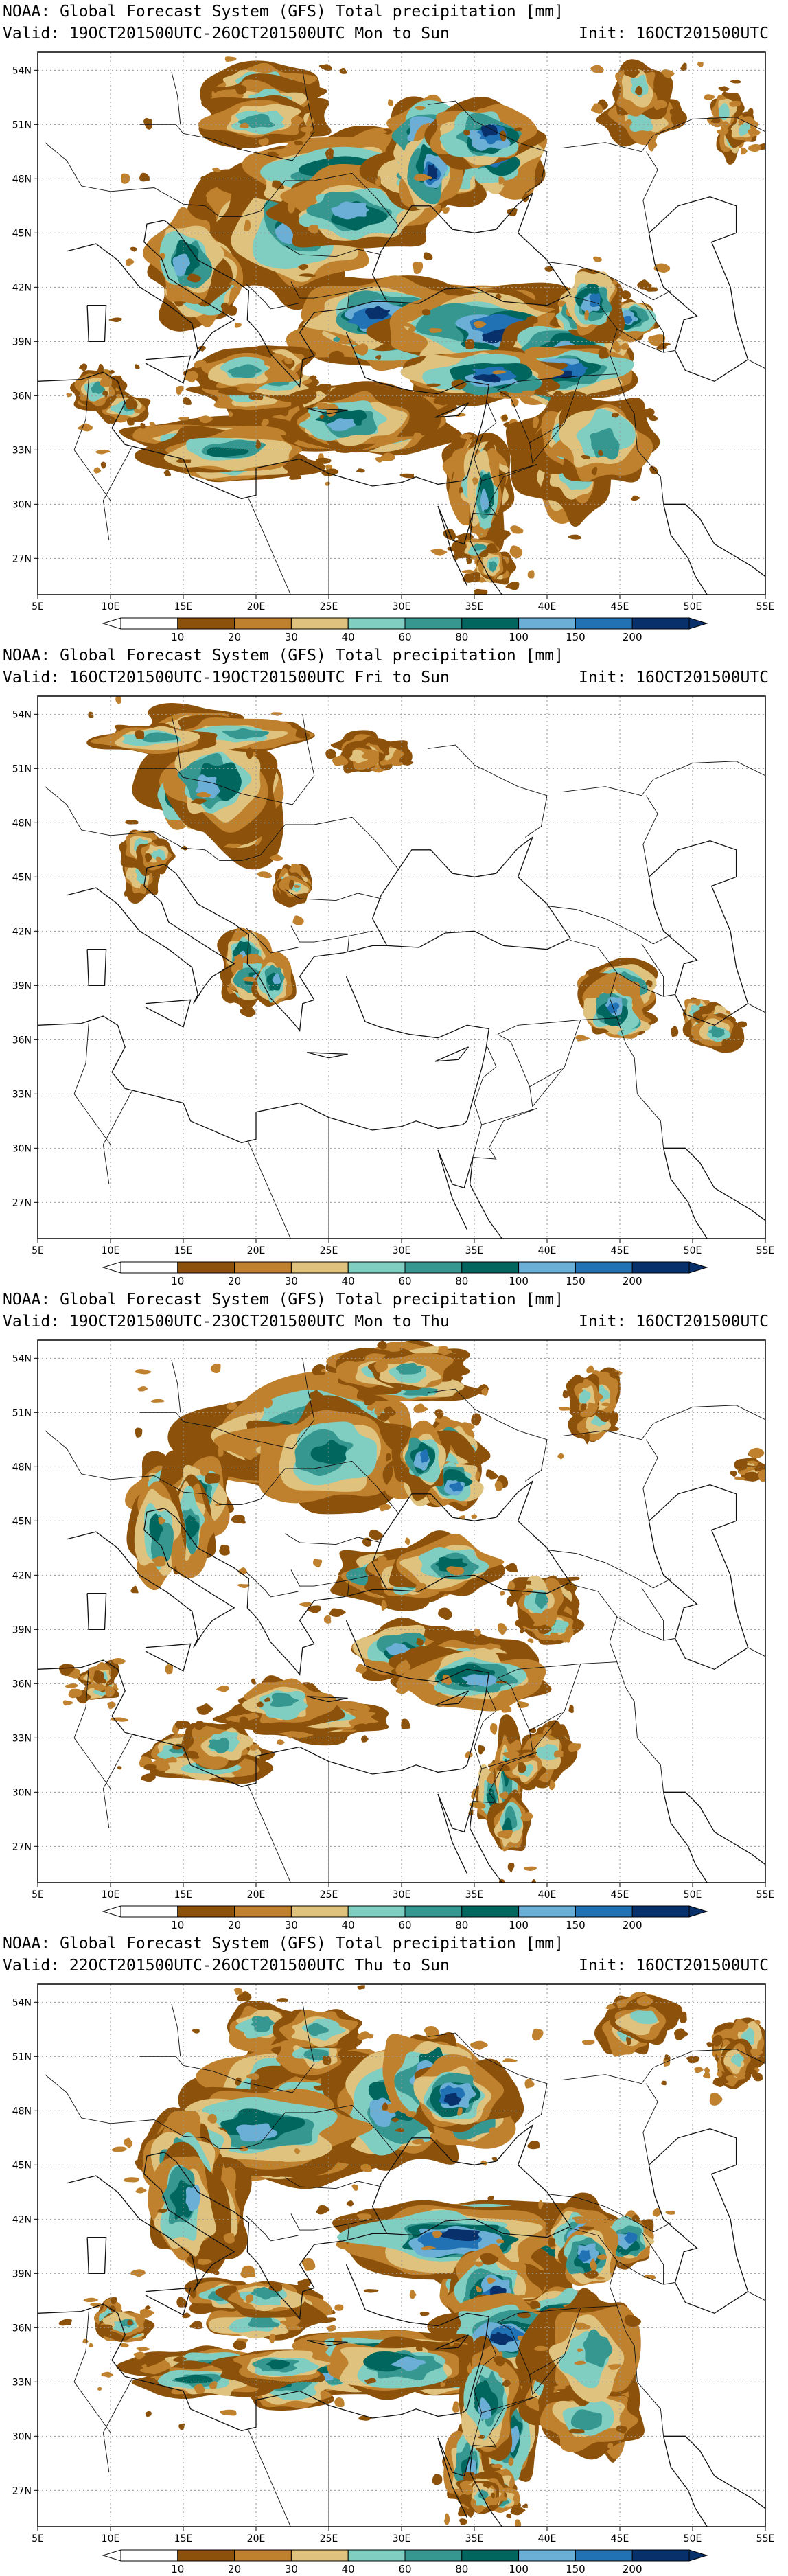 The height and width of the screenshot is (2576, 788). What do you see at coordinates (22, 1684) in the screenshot?
I see `y-tick-label: 36N` at bounding box center [22, 1684].